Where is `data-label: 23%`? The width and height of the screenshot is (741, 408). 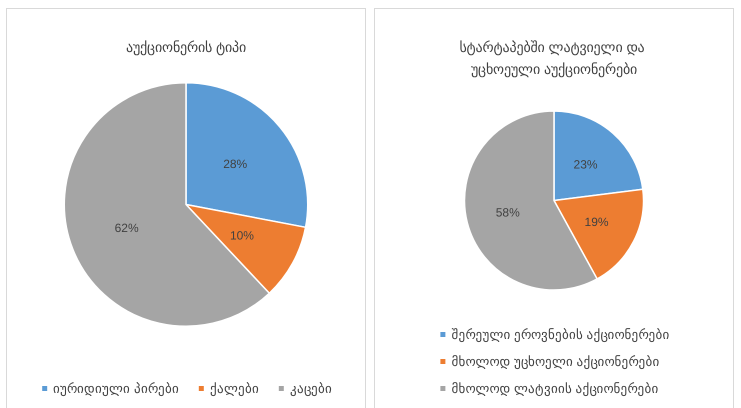
data-label: 23% is located at coordinates (586, 165).